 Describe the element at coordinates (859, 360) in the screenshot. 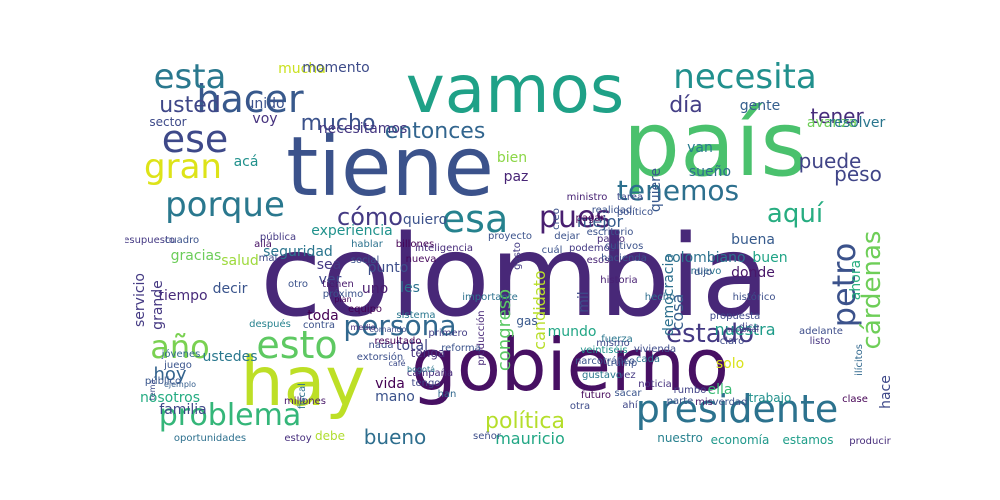

I see `cloud-word-ilícitos: ilícitos` at that location.